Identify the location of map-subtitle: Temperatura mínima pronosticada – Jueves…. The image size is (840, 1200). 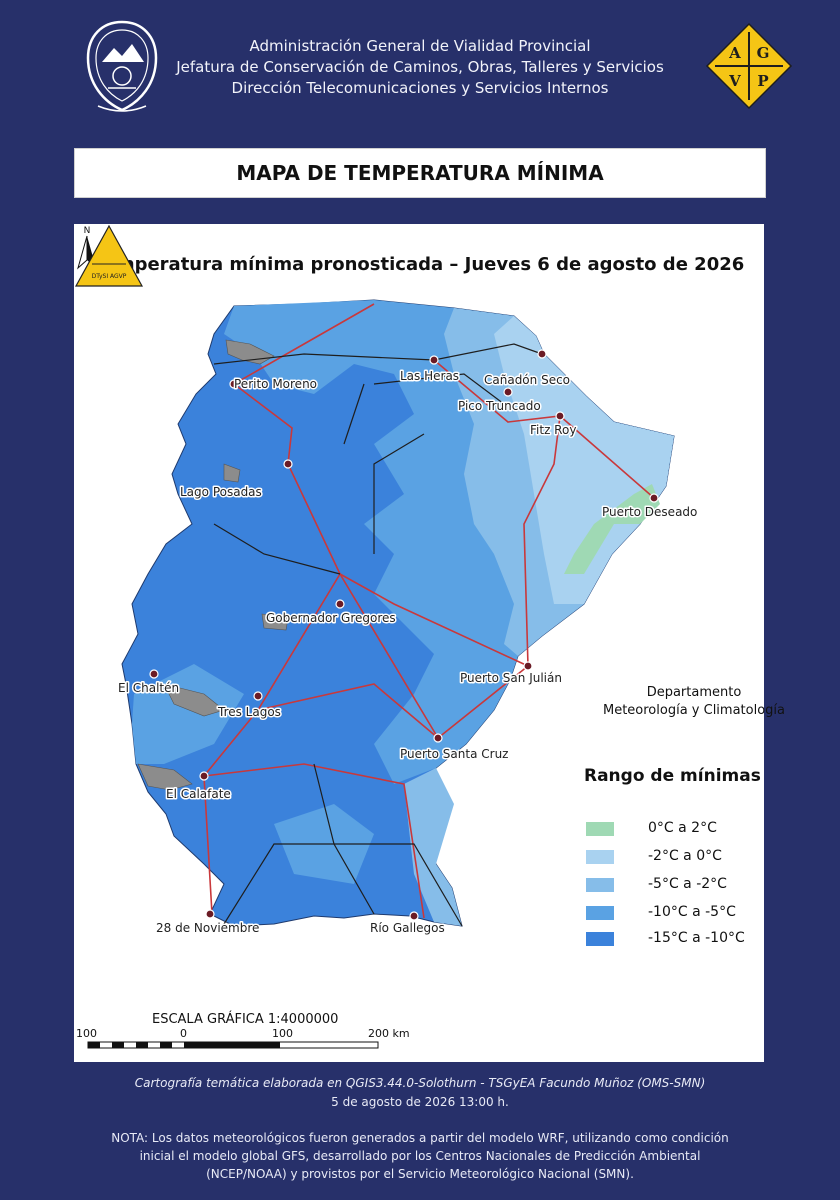
(419, 264).